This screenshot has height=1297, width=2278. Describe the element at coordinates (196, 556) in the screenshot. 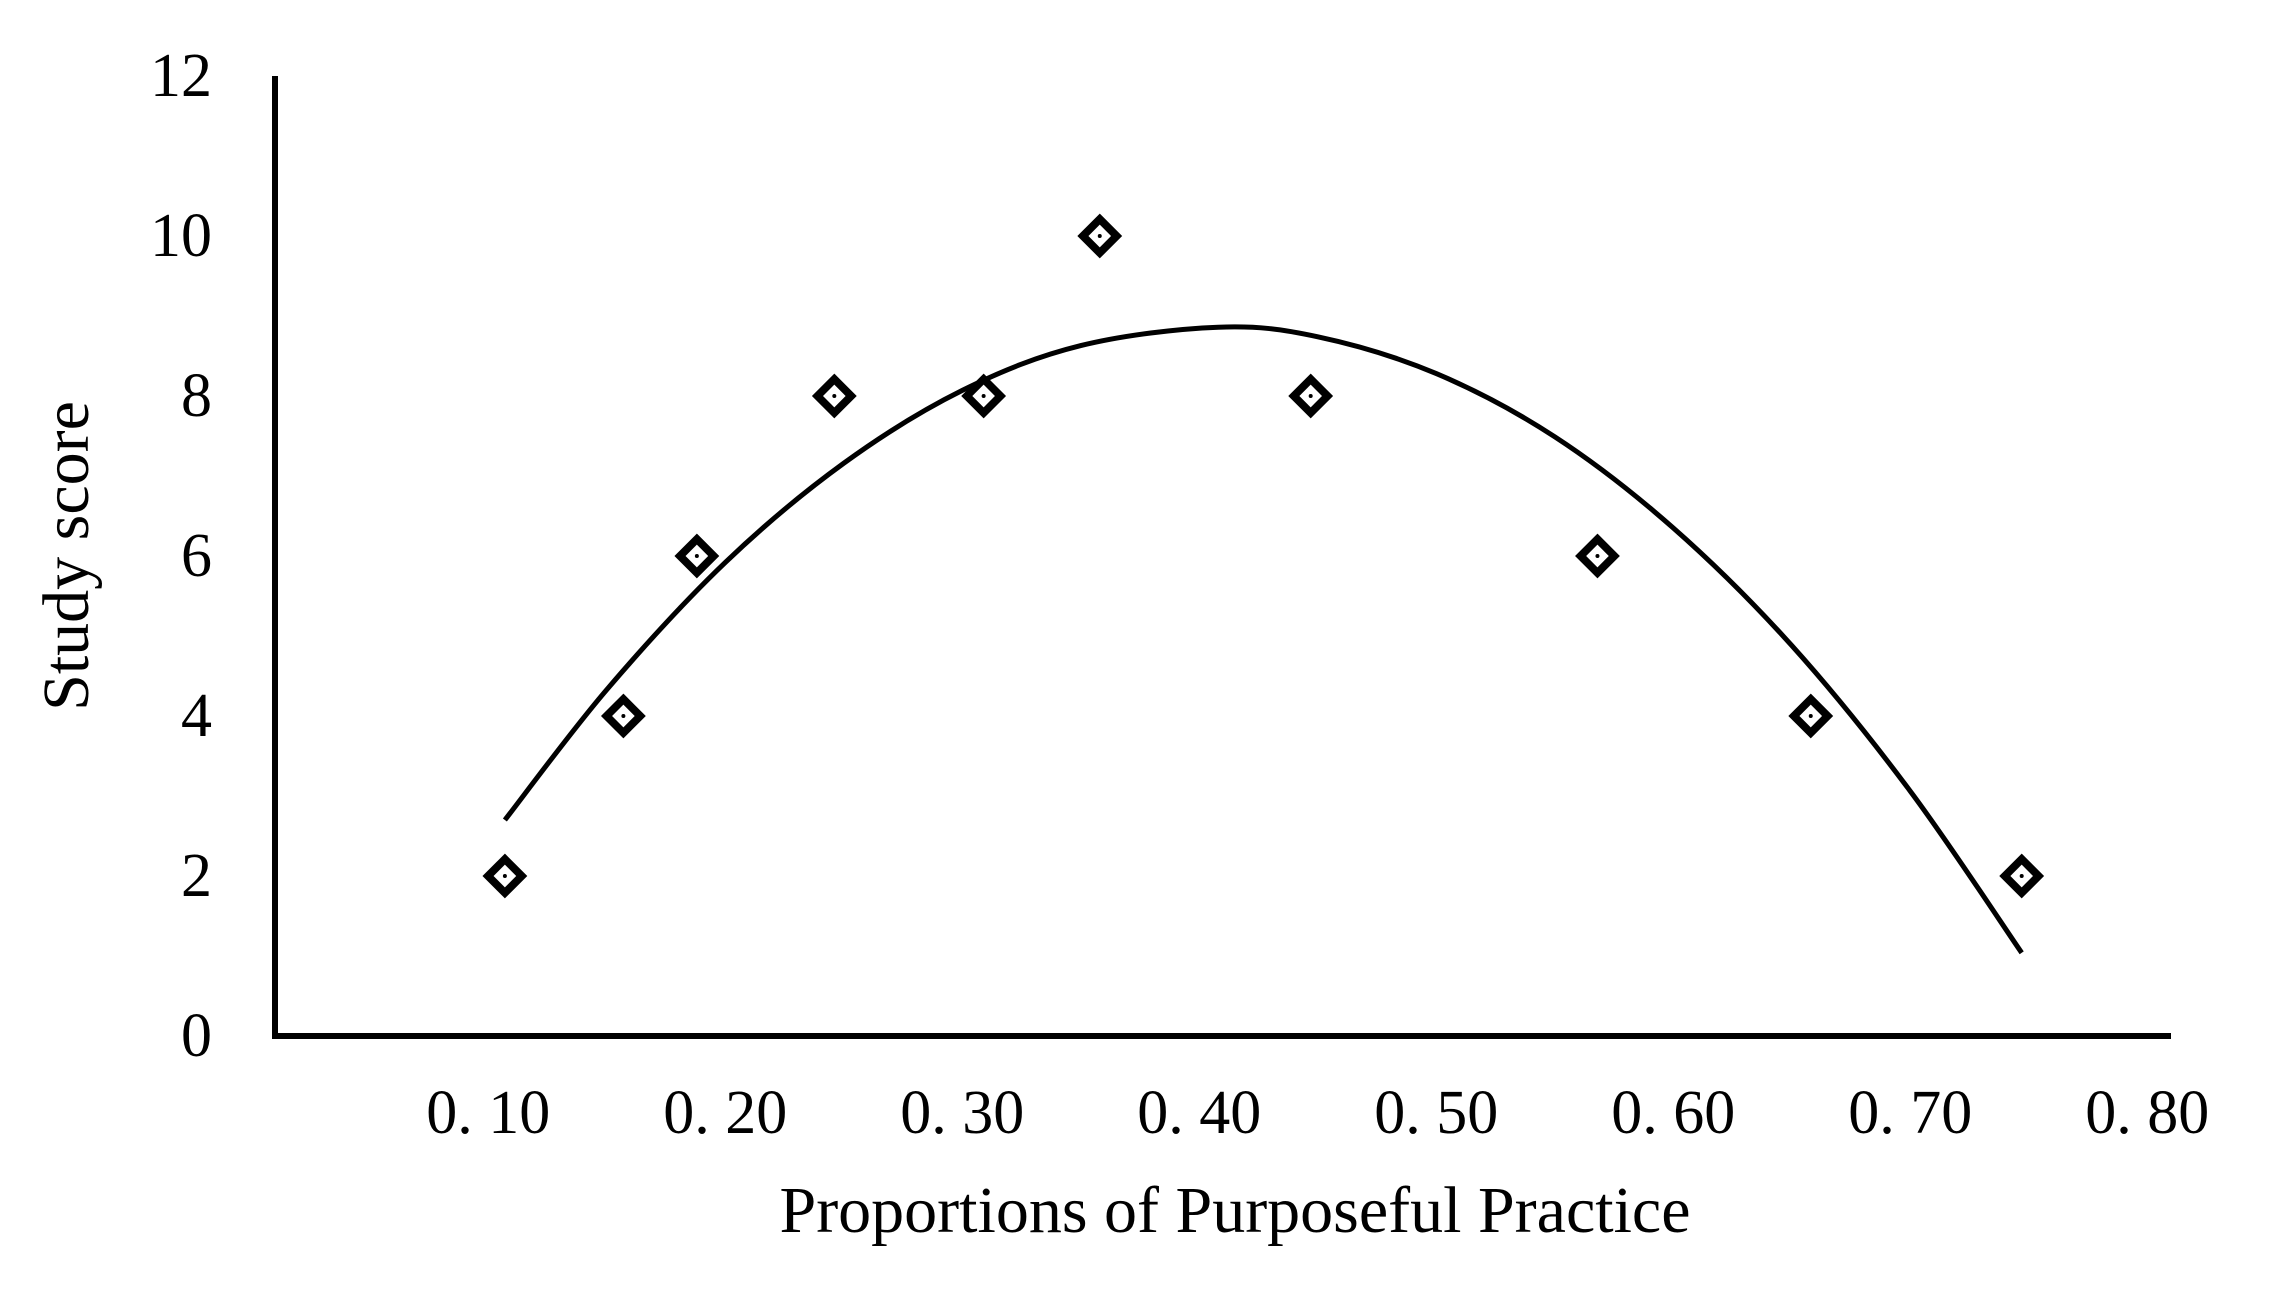

I see `y-tick-label: 6` at that location.